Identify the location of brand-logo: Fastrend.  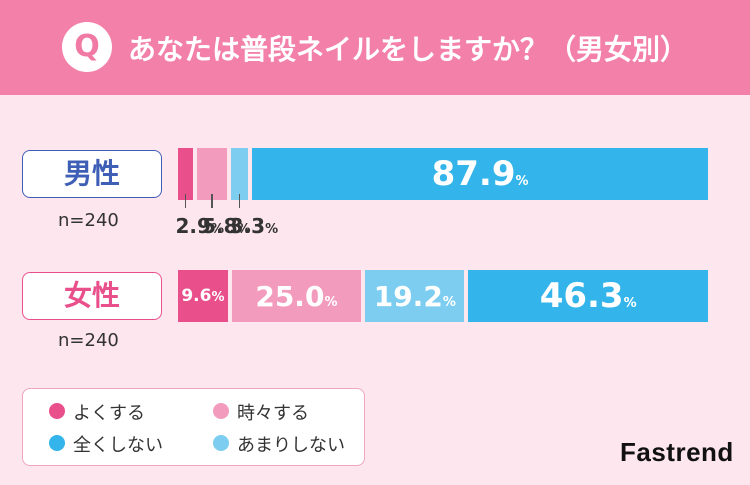
(677, 452).